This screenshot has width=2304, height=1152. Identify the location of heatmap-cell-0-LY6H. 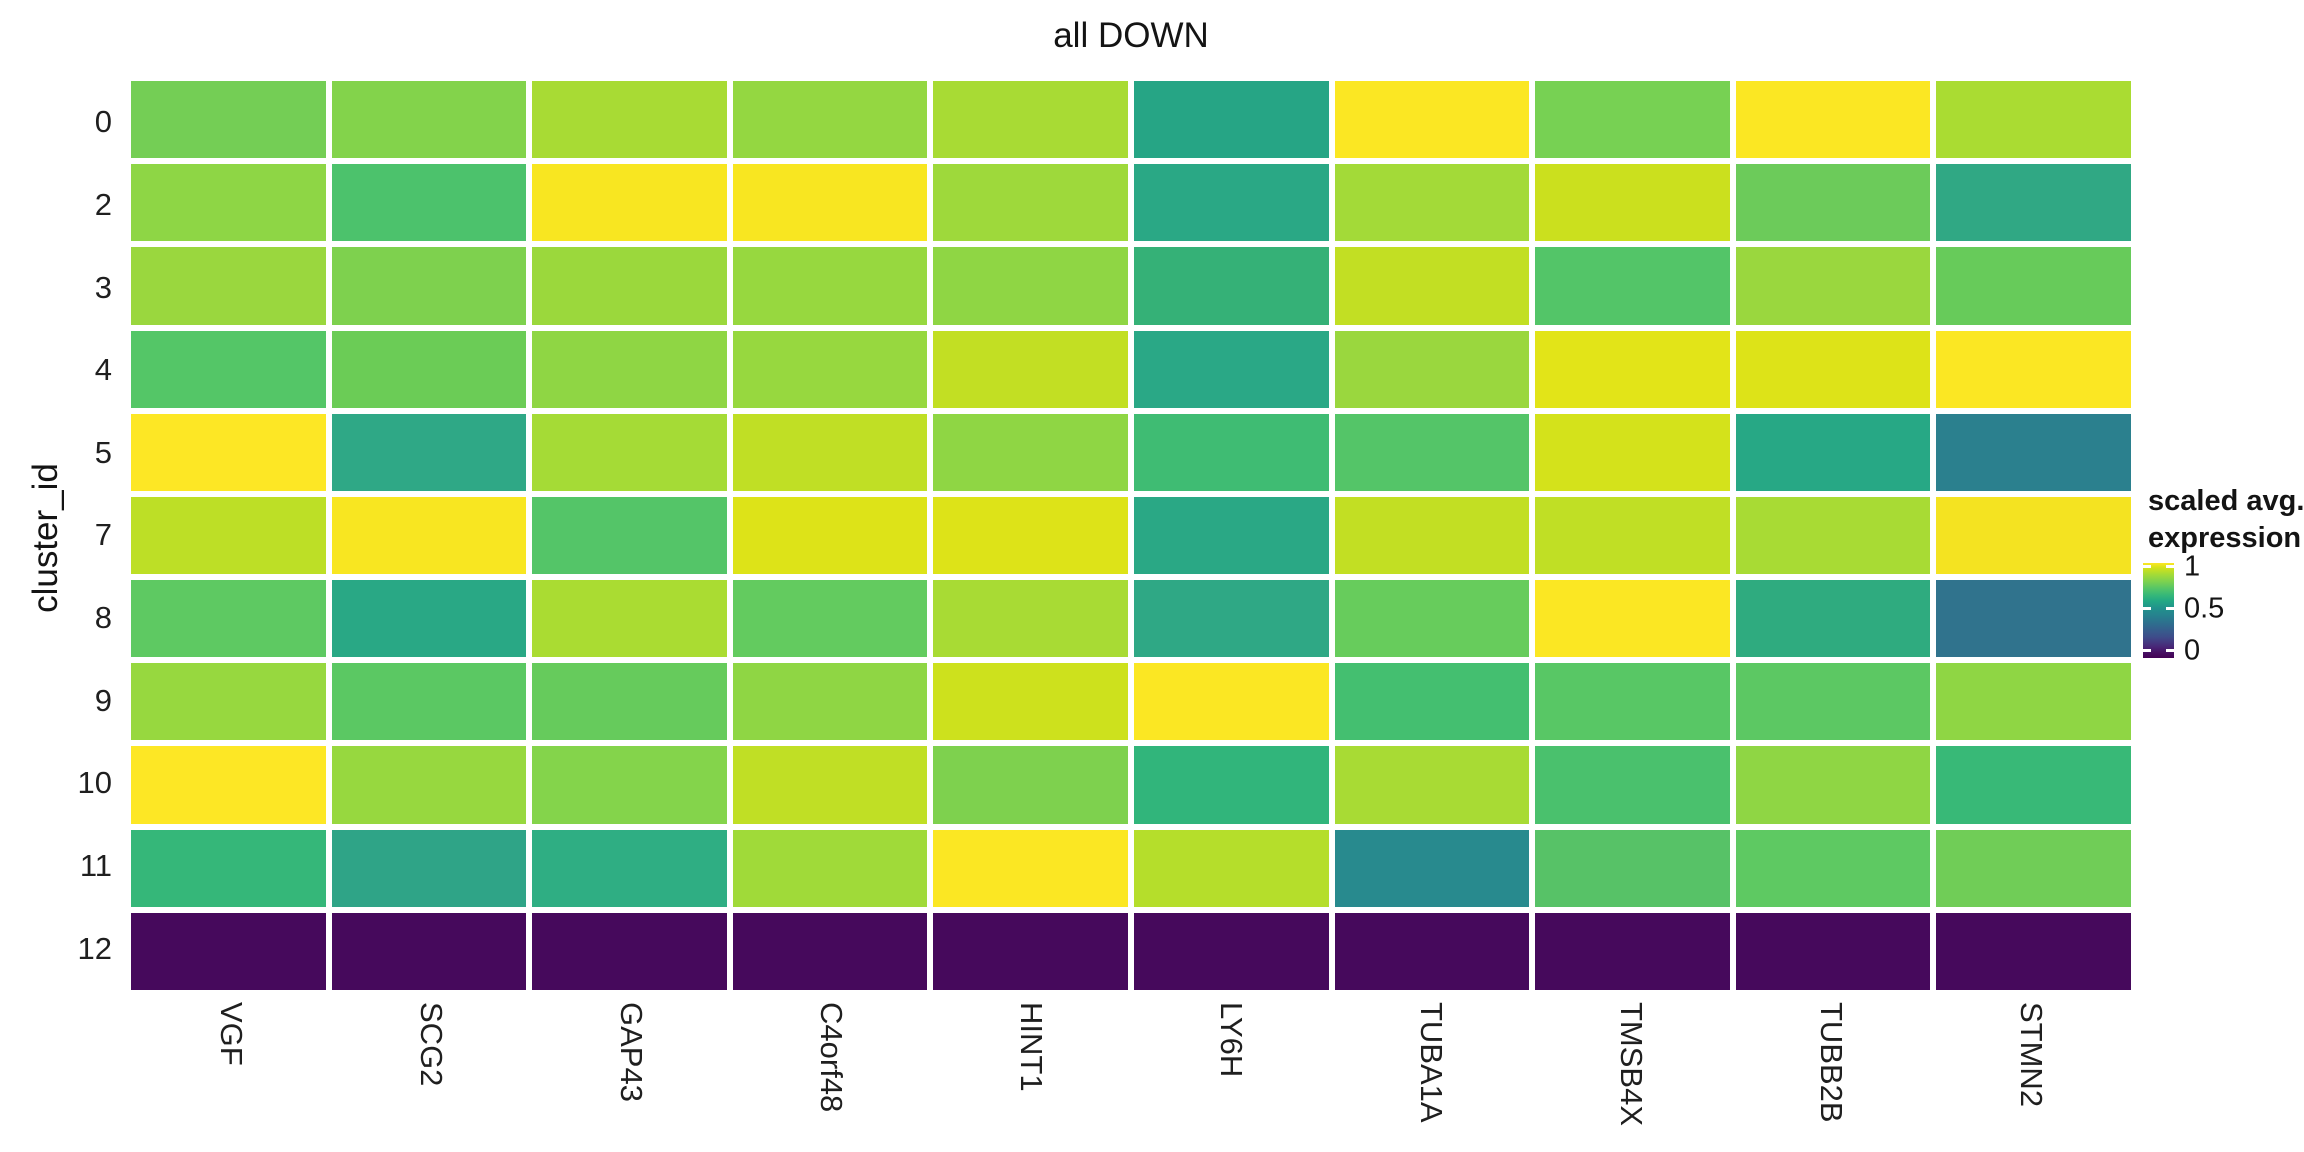
(1231, 120).